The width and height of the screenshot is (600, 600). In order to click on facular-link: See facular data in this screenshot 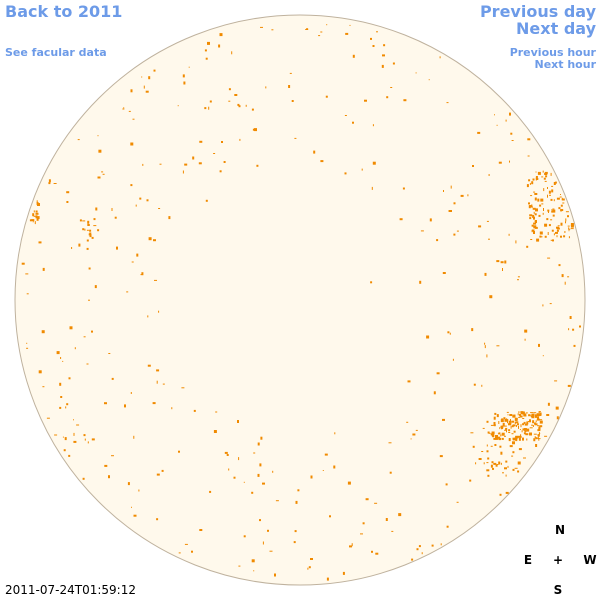, I will do `click(56, 52)`.